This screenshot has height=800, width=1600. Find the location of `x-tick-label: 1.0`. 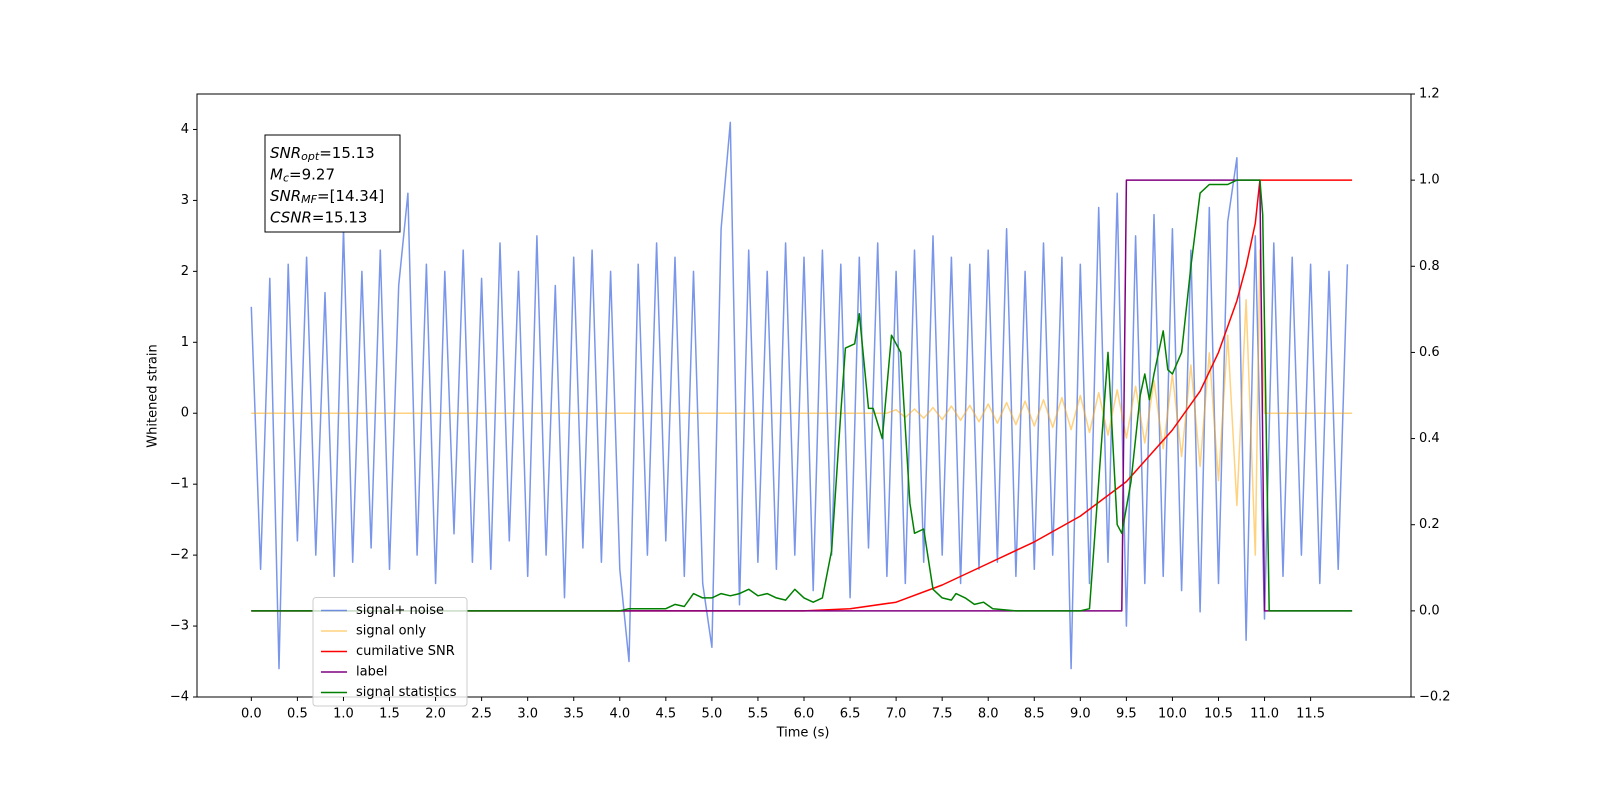

x-tick-label: 1.0 is located at coordinates (343, 714).